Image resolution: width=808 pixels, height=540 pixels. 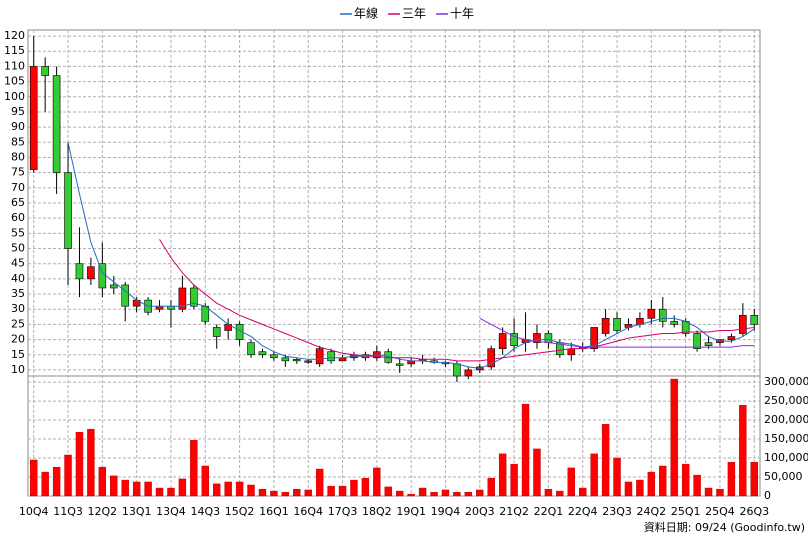 I want to click on y-tick-label: 90, so click(x=18, y=126).